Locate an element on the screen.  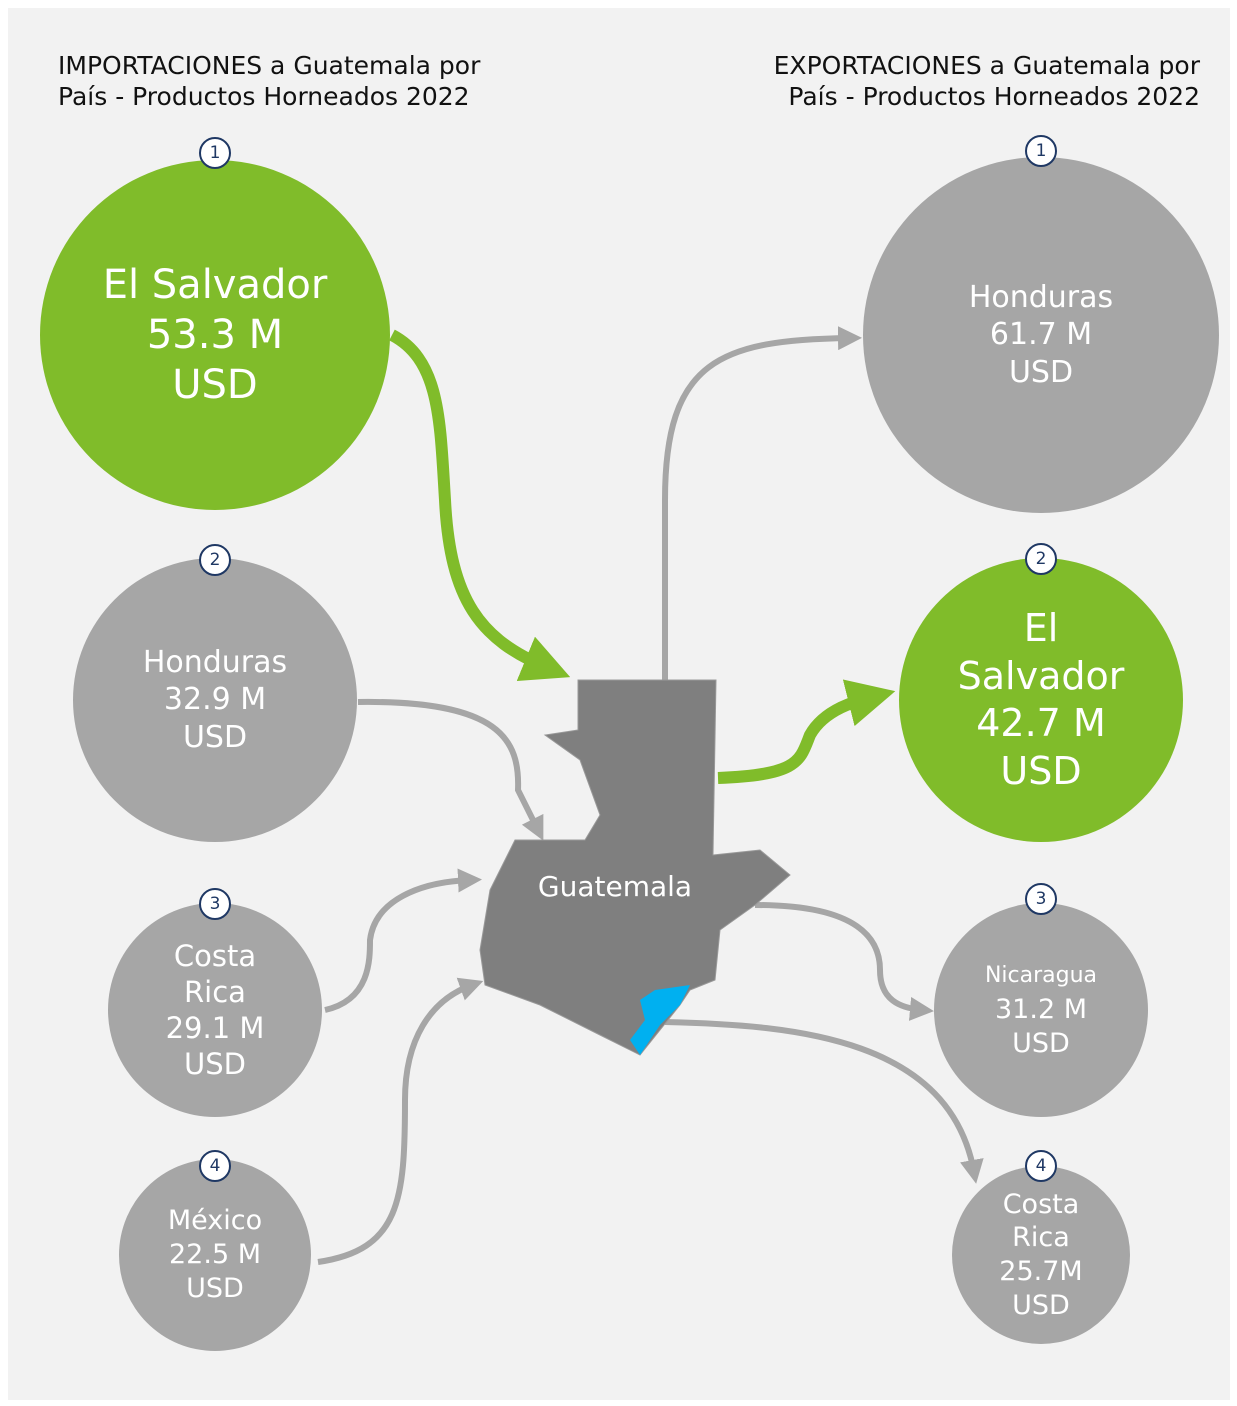
guatemala-map is located at coordinates (635, 867).